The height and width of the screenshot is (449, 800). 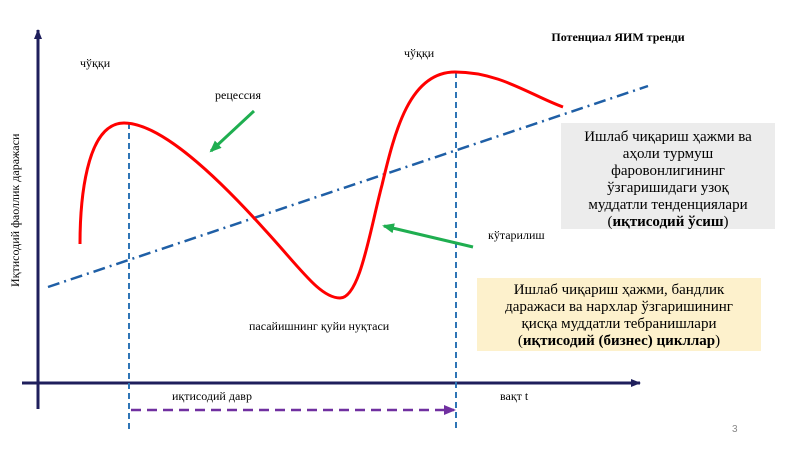 What do you see at coordinates (618, 37) in the screenshot?
I see `trend-label: Потенциал ЯИМ тренди` at bounding box center [618, 37].